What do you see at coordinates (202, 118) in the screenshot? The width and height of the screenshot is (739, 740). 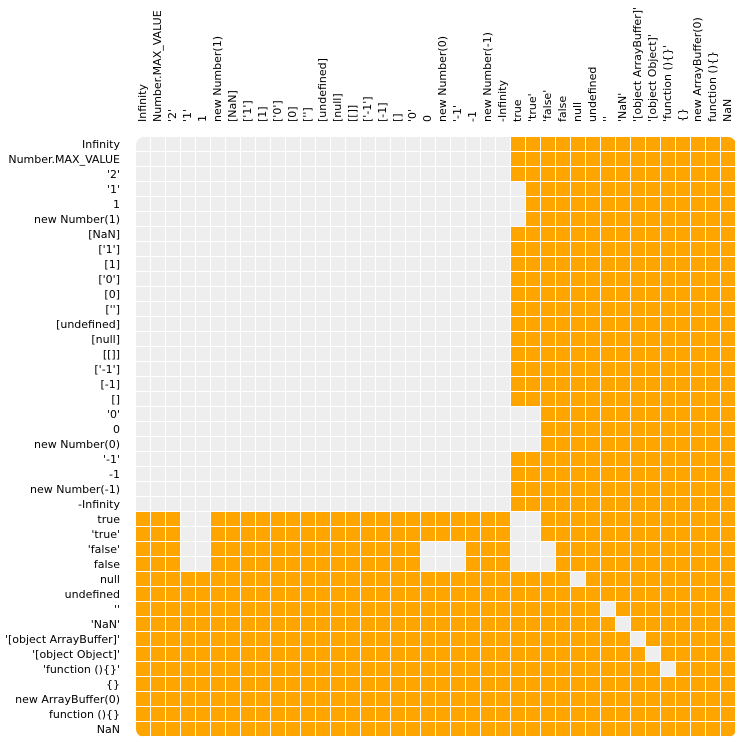 I see `column-label: 1` at bounding box center [202, 118].